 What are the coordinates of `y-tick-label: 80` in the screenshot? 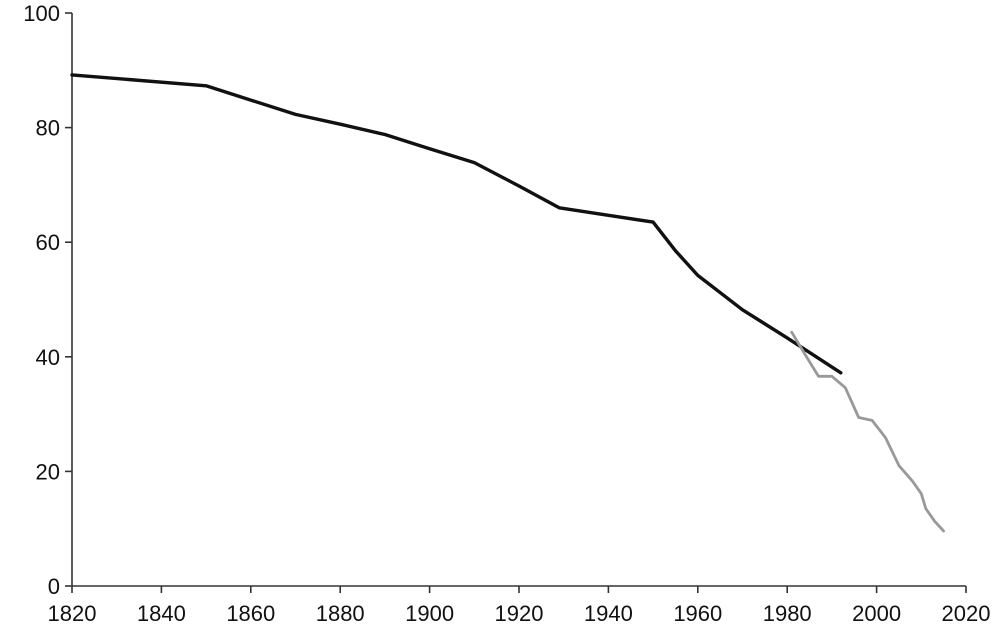 It's located at (48, 128).